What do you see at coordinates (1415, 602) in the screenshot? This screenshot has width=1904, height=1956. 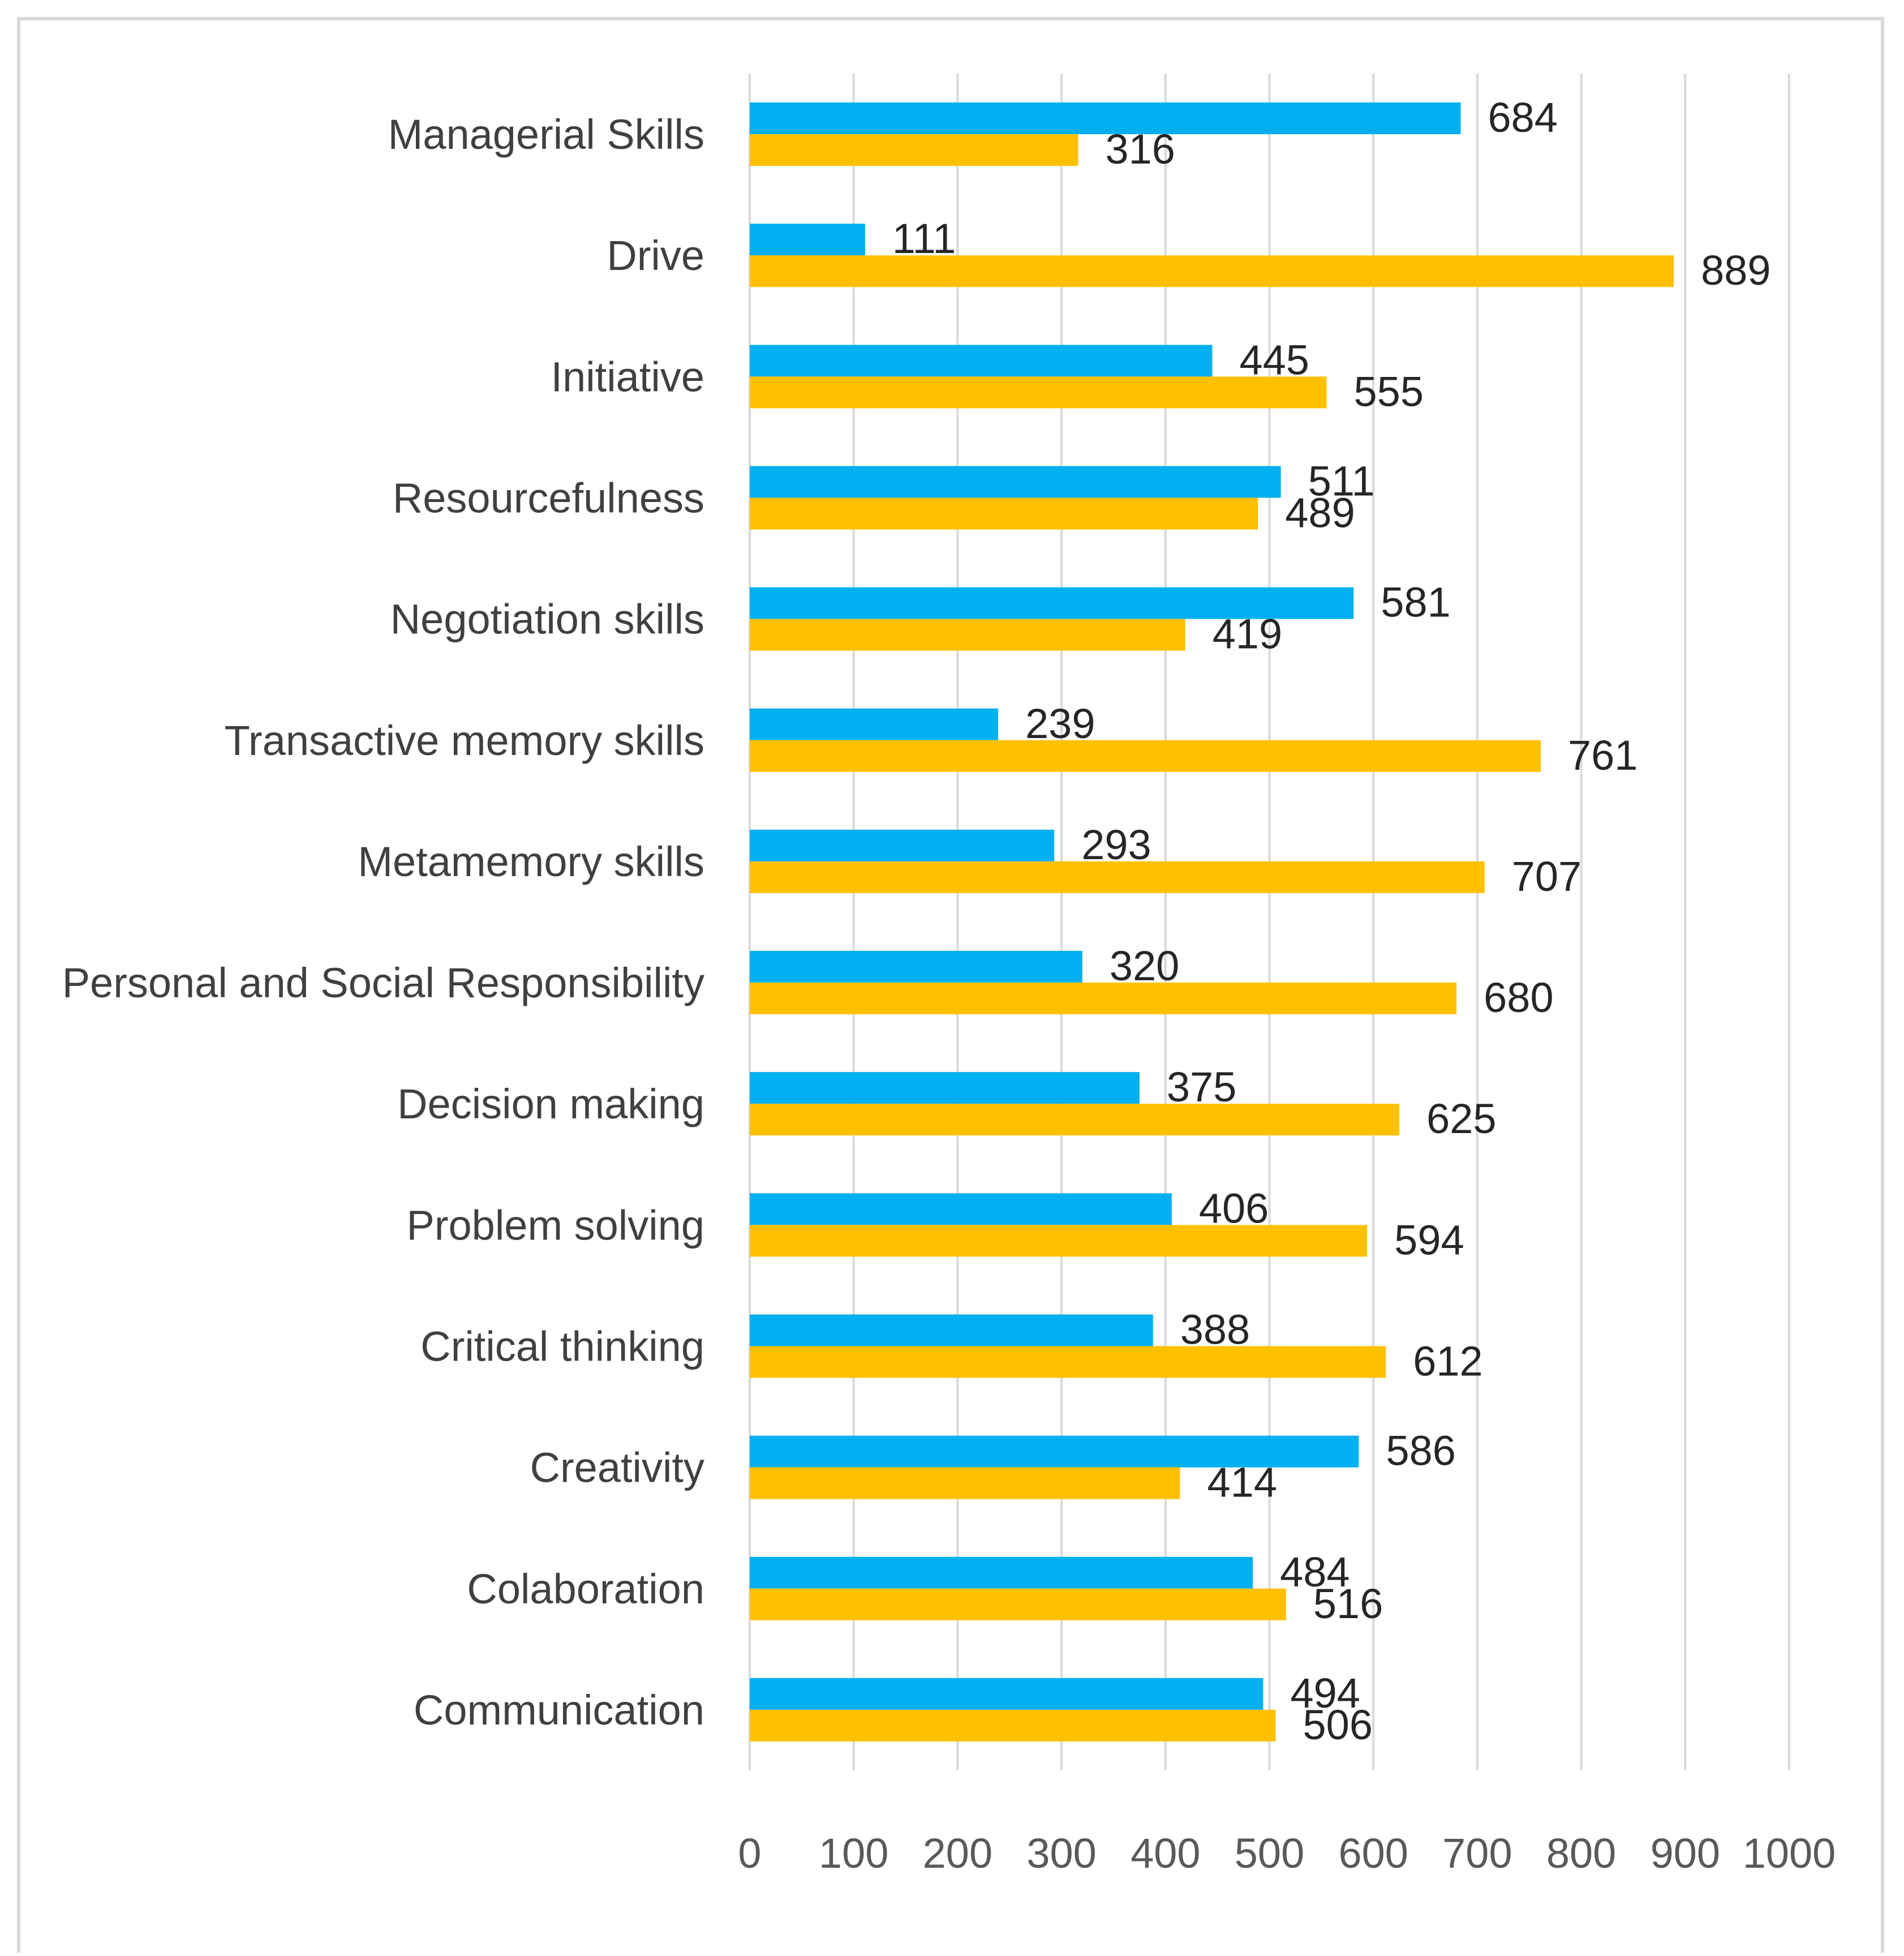 I see `data-label: 581` at bounding box center [1415, 602].